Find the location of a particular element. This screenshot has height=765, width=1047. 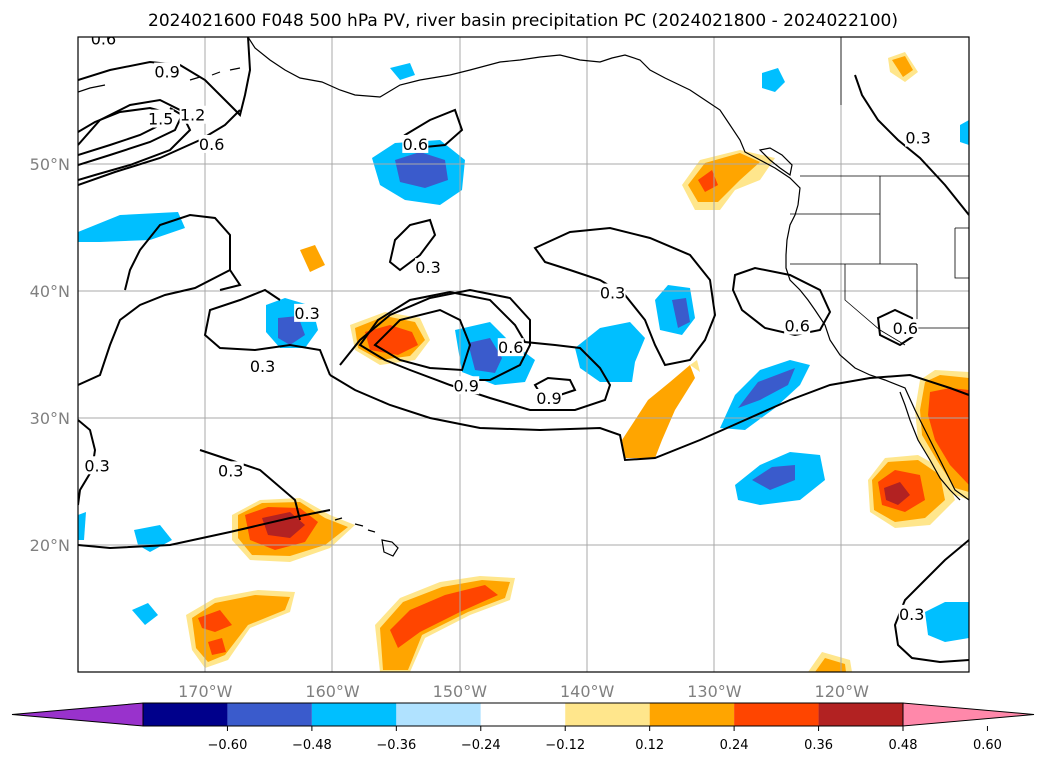

coastline-aleutians is located at coordinates (159, 80).